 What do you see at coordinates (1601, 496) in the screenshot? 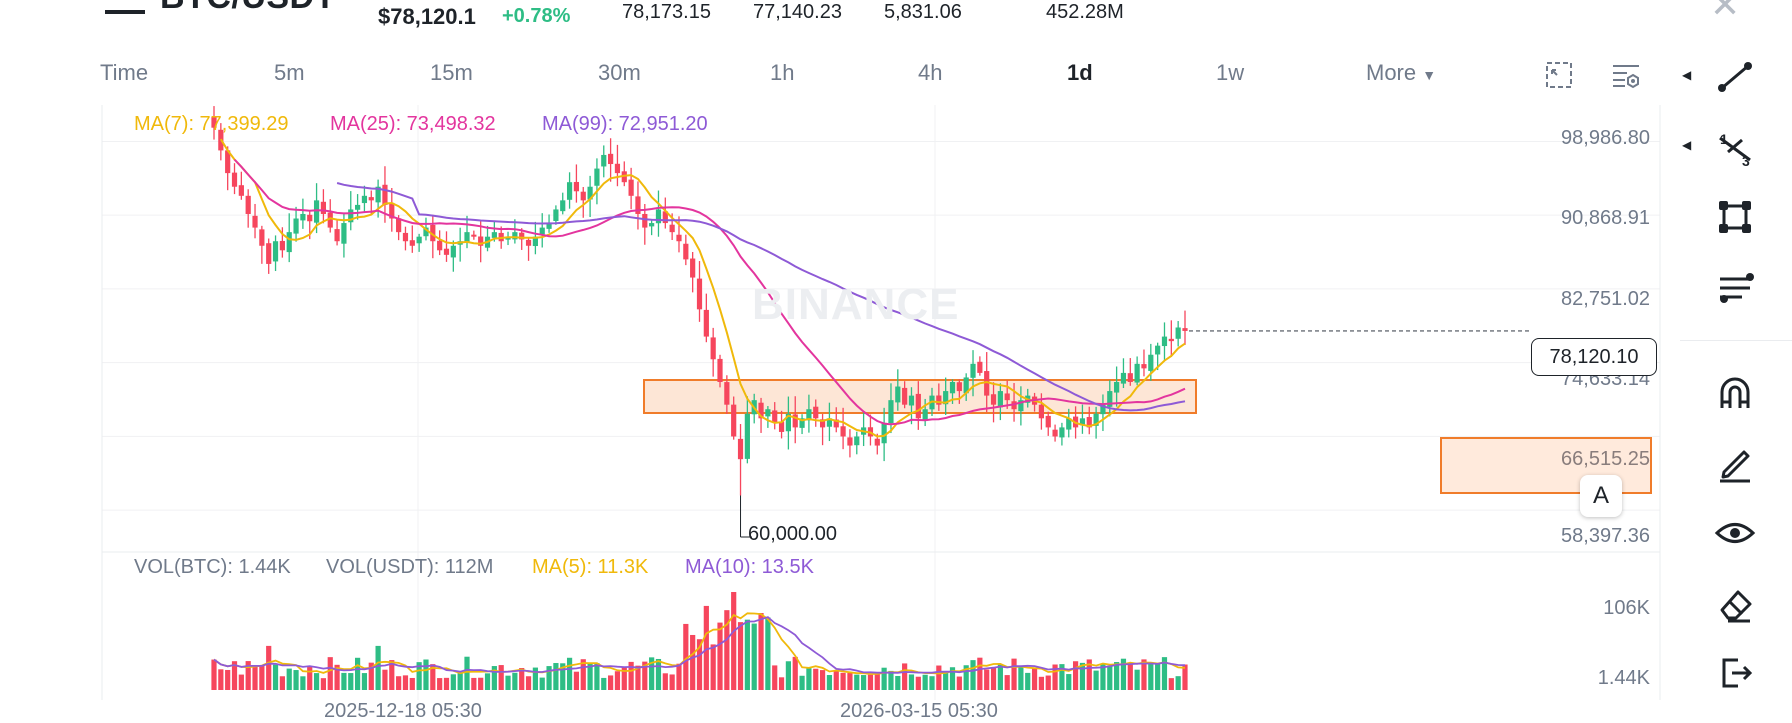
I see `auto-scale-button: A` at bounding box center [1601, 496].